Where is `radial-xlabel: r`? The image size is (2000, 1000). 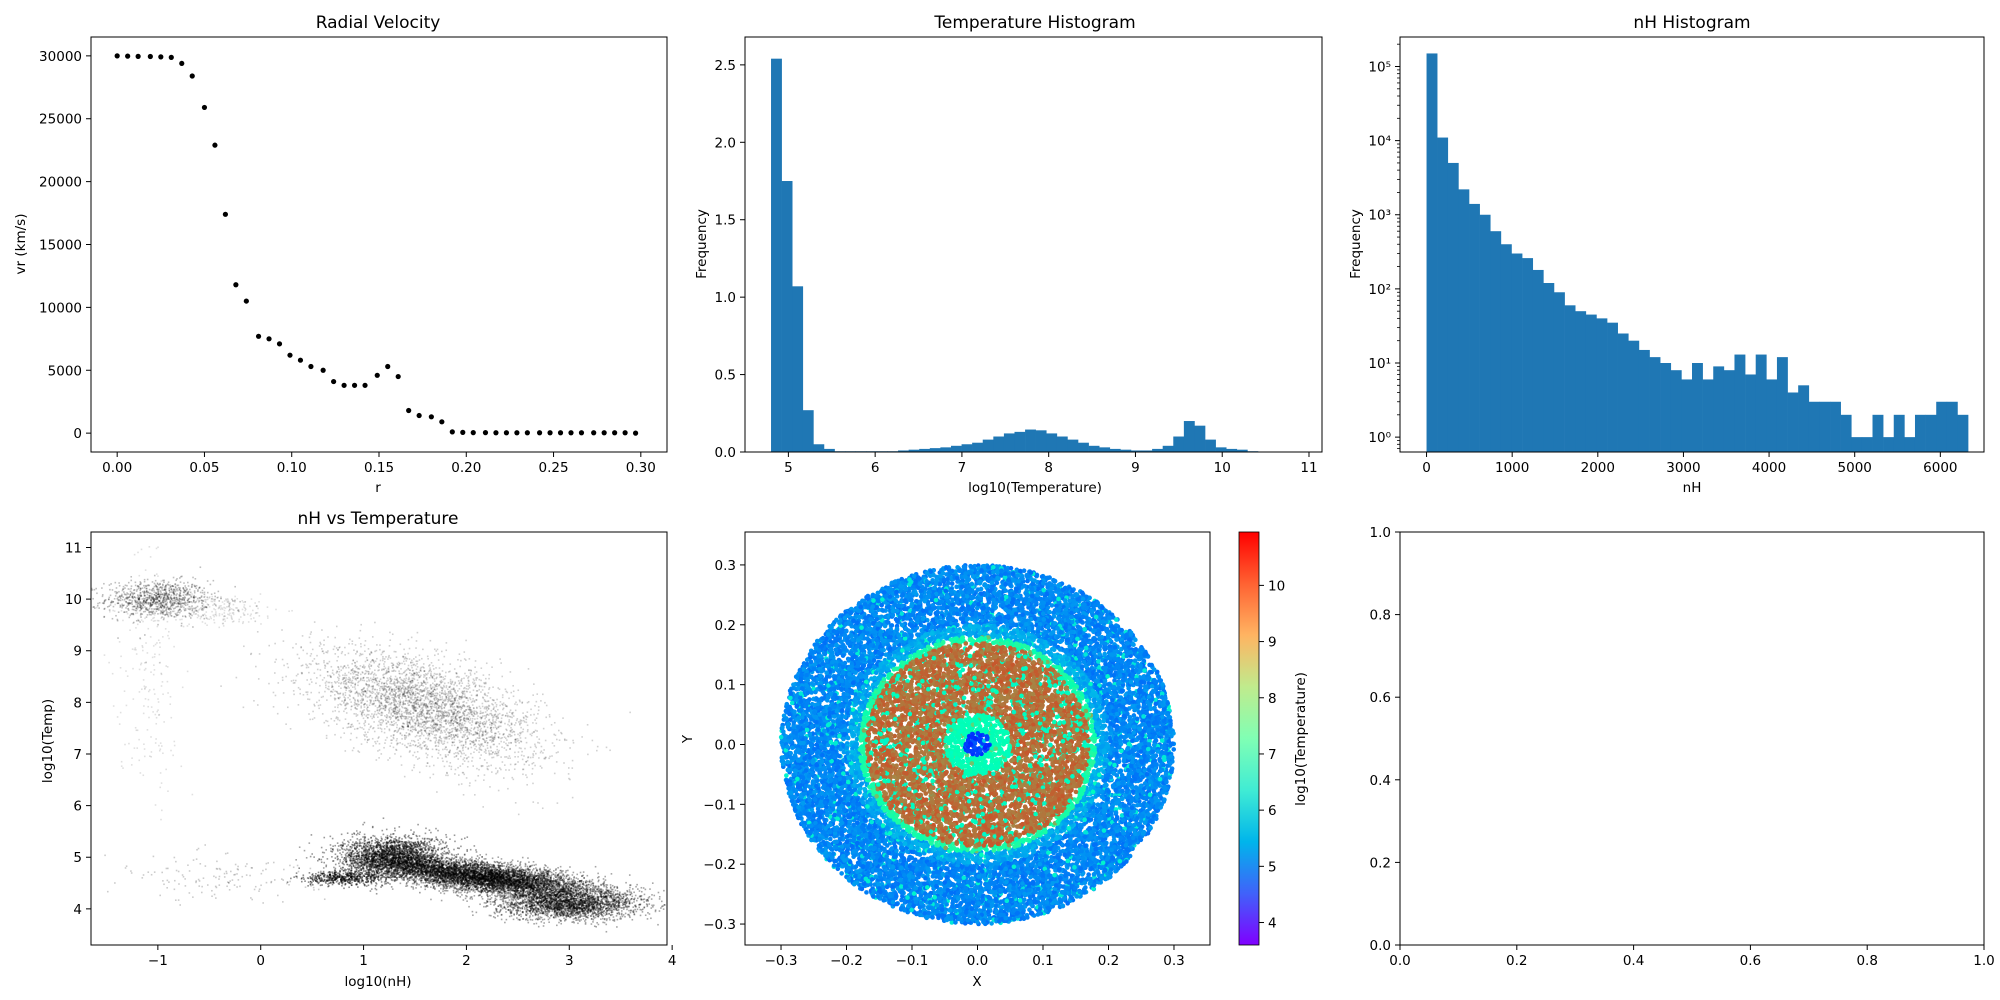
radial-xlabel: r is located at coordinates (378, 488).